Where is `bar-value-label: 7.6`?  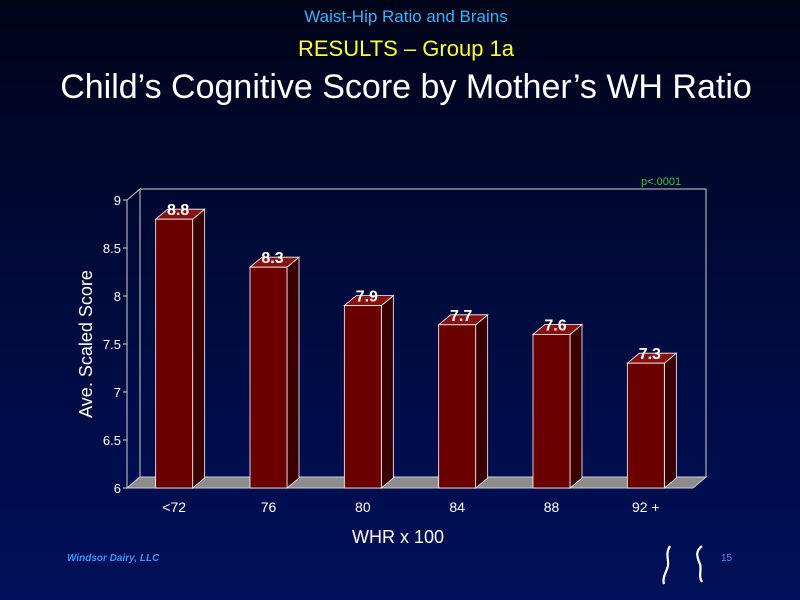 bar-value-label: 7.6 is located at coordinates (555, 325).